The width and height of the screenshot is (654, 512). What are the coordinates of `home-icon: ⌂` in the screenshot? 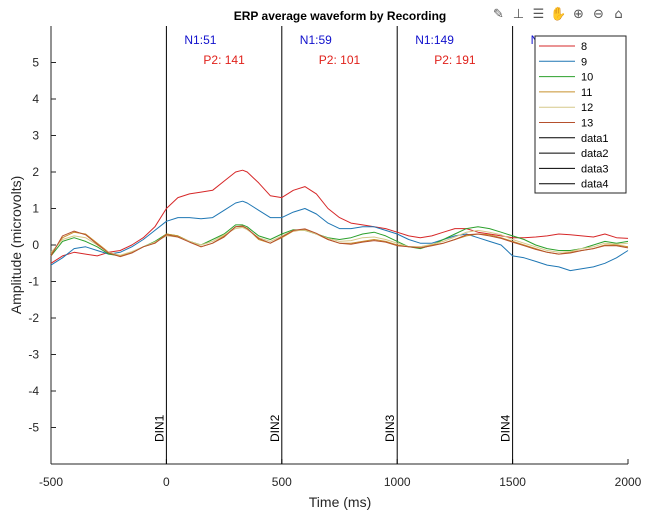 It's located at (618, 14).